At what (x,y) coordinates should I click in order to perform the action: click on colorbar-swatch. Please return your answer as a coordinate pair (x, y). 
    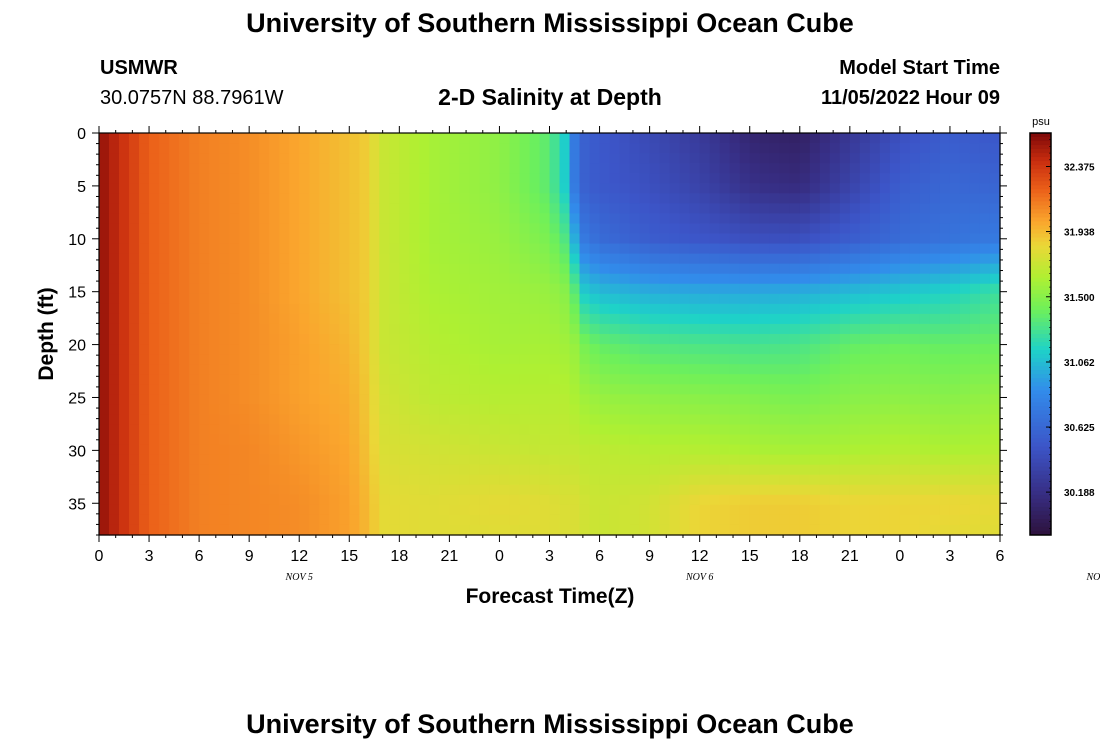
    Looking at the image, I should click on (1040, 139).